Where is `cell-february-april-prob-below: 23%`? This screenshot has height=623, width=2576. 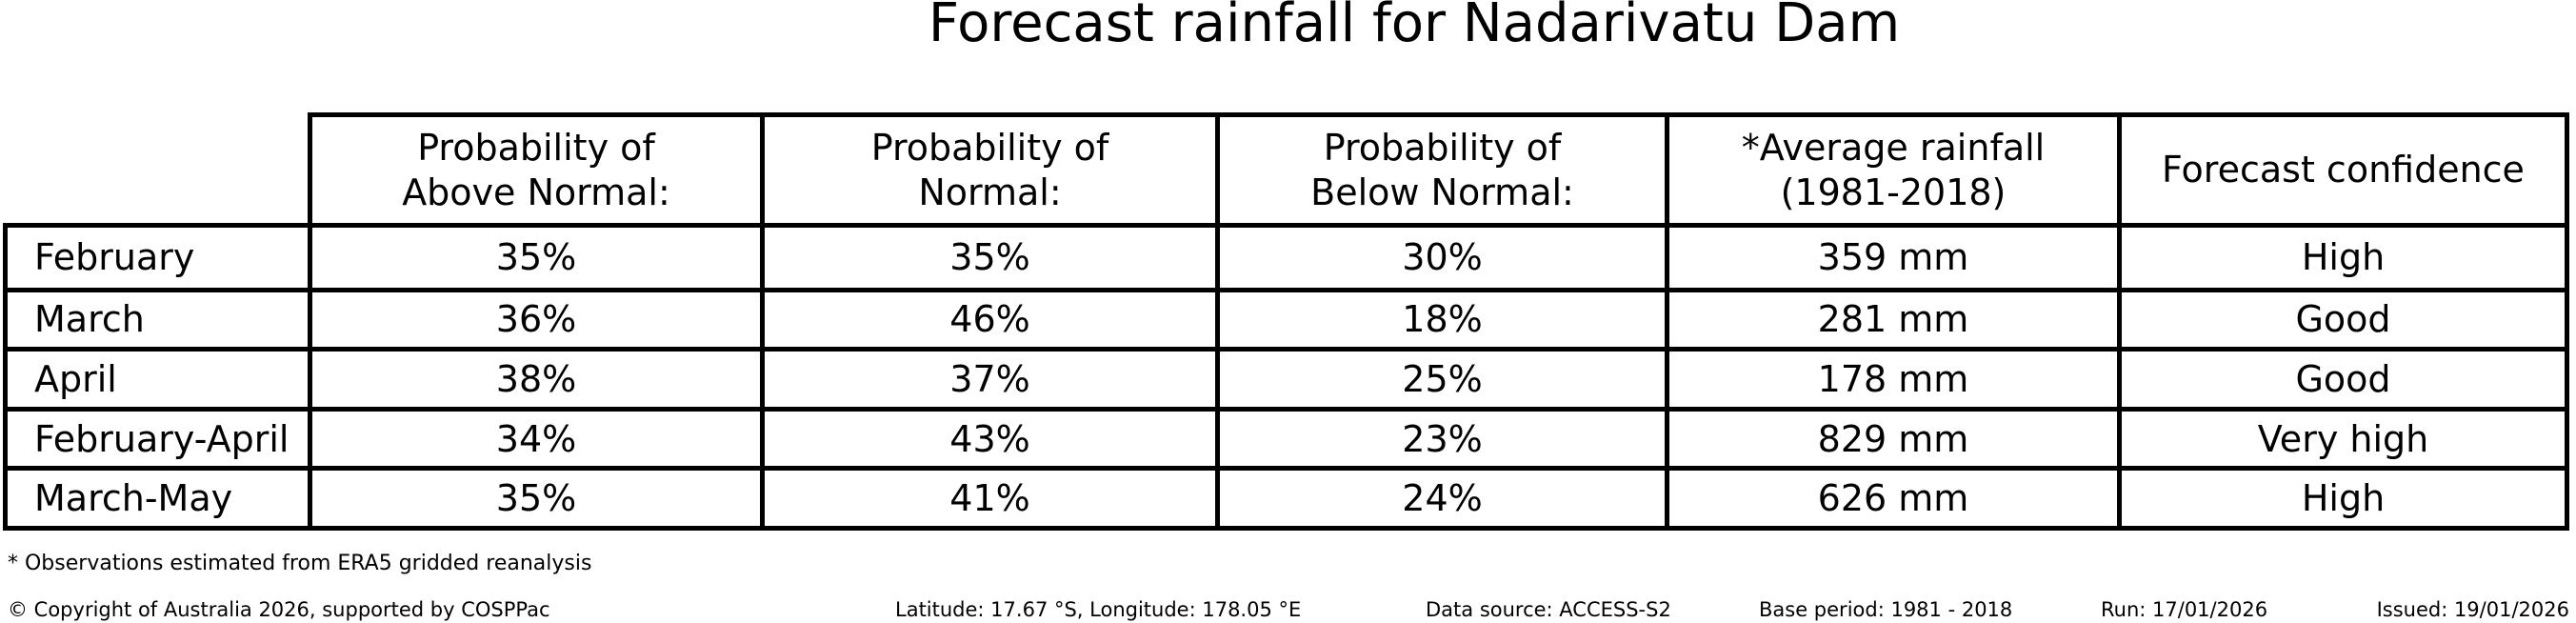 cell-february-april-prob-below: 23% is located at coordinates (1440, 436).